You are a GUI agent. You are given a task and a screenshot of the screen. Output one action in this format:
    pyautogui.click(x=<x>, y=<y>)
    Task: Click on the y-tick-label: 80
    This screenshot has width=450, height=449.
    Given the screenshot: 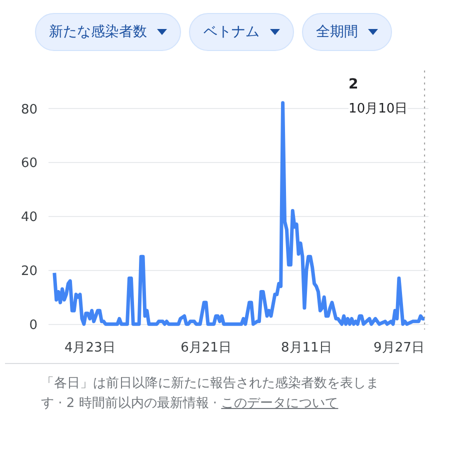 What is the action you would take?
    pyautogui.click(x=29, y=110)
    